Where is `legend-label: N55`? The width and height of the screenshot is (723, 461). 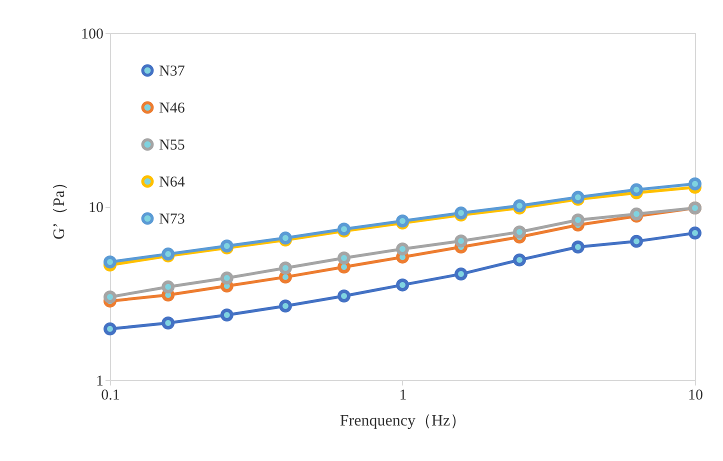 legend-label: N55 is located at coordinates (172, 146).